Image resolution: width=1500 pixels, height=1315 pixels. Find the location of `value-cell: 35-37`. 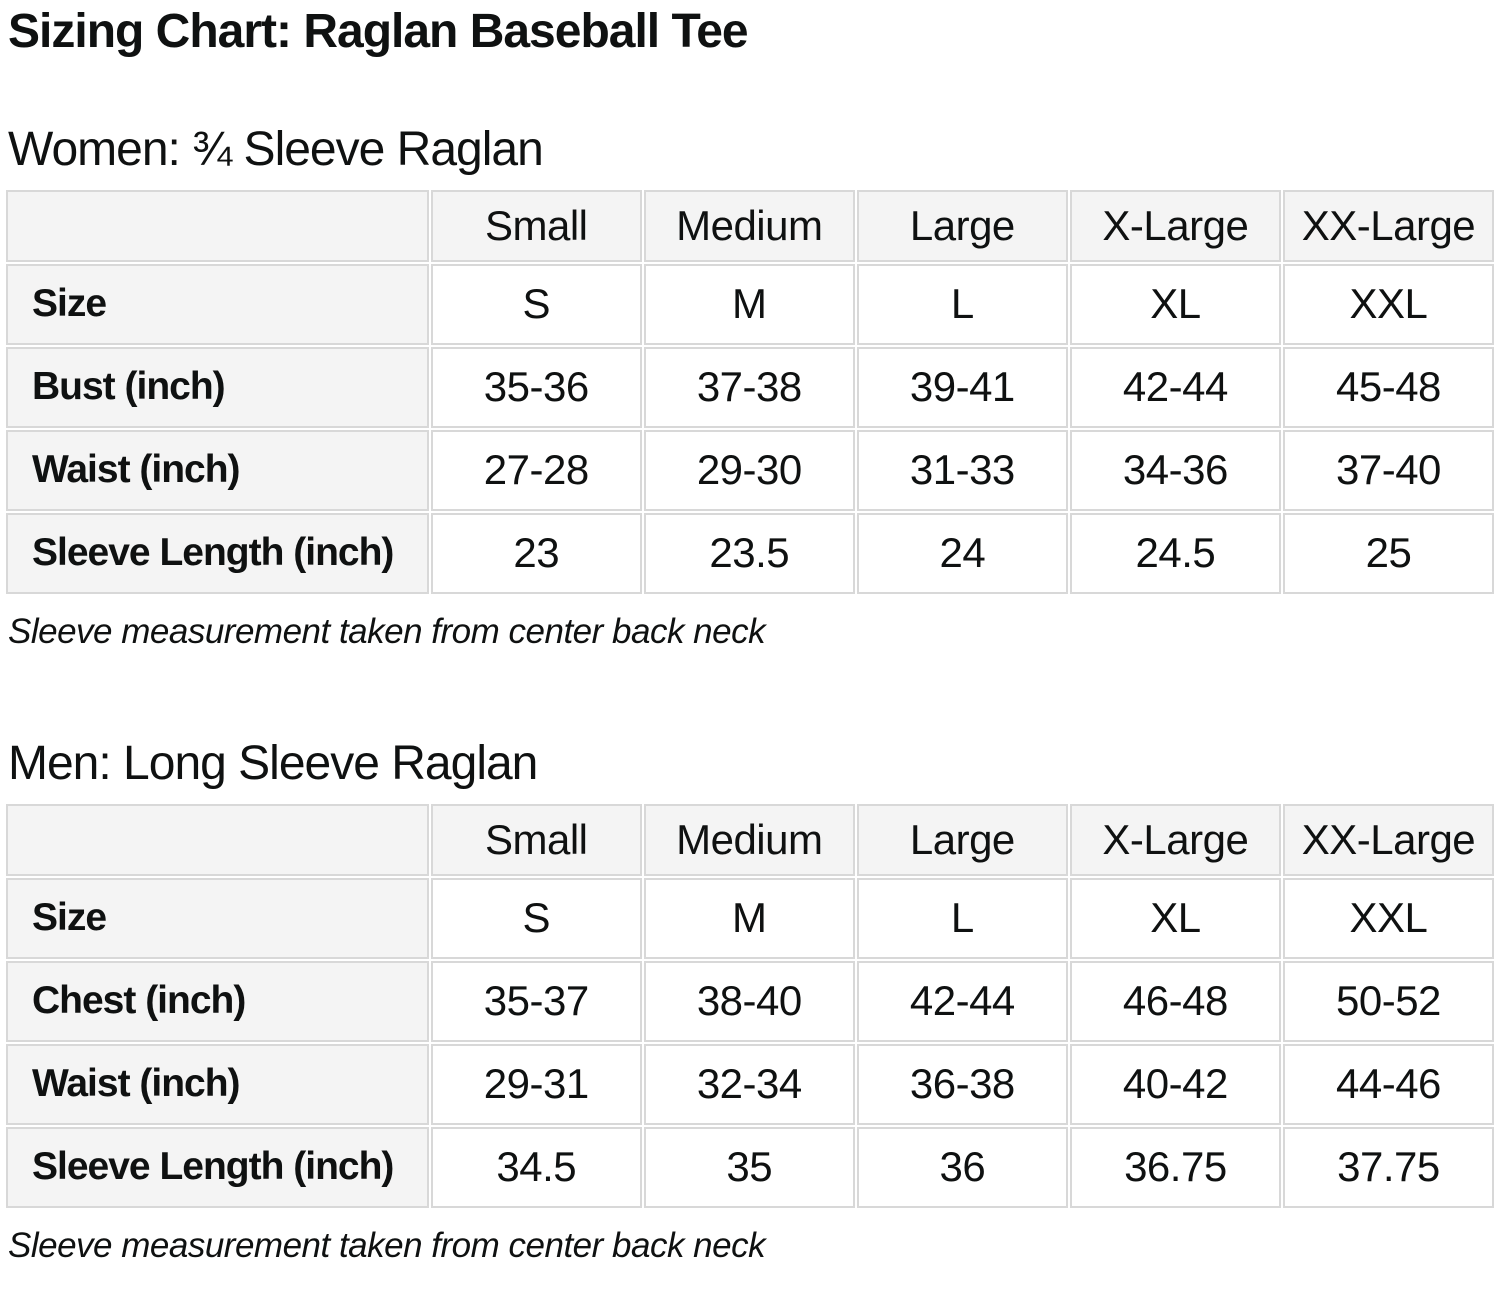

value-cell: 35-37 is located at coordinates (536, 1001).